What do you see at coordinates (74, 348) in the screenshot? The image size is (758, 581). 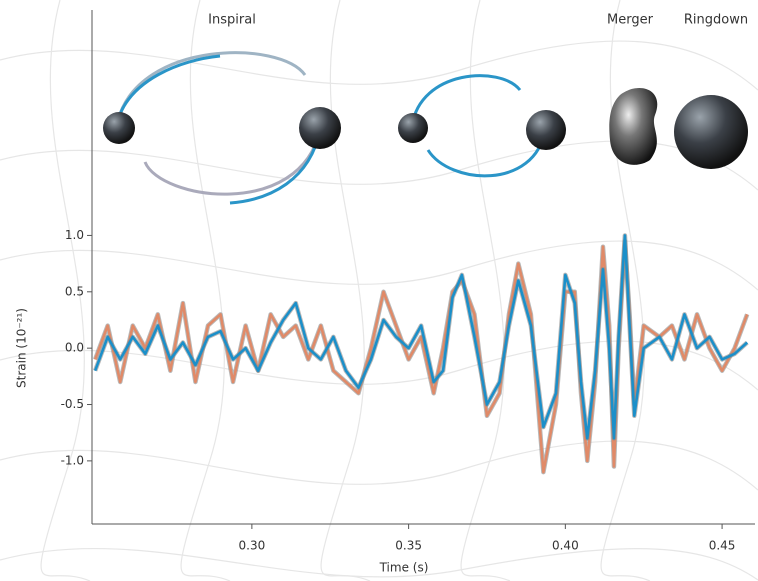 I see `y-tick-label: 0.0` at bounding box center [74, 348].